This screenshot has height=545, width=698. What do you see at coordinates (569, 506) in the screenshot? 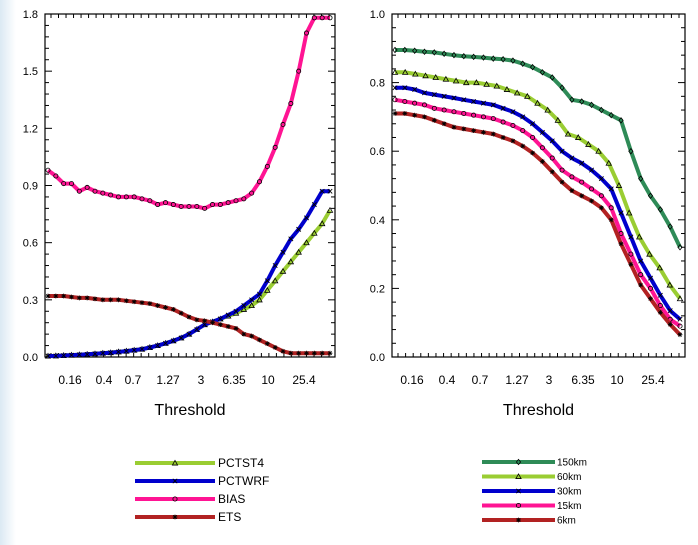
I see `legend-label: 15km` at bounding box center [569, 506].